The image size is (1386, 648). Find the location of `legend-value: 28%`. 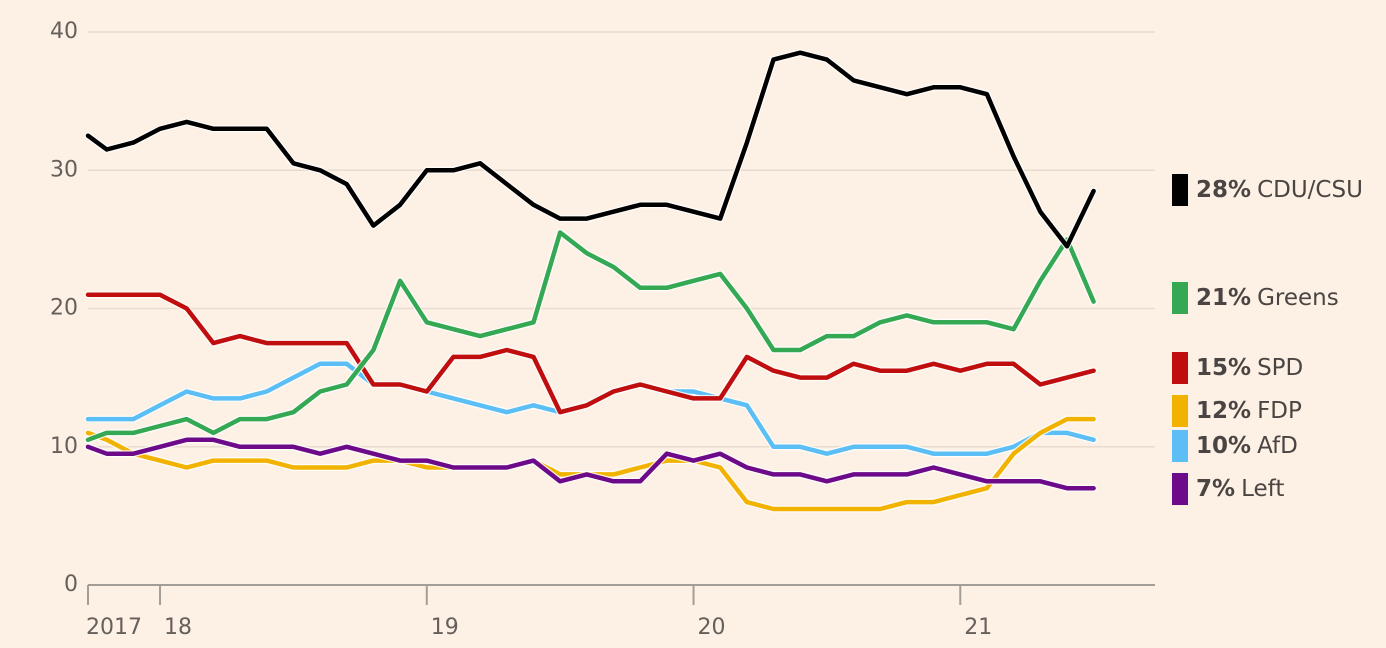

legend-value: 28% is located at coordinates (1223, 190).